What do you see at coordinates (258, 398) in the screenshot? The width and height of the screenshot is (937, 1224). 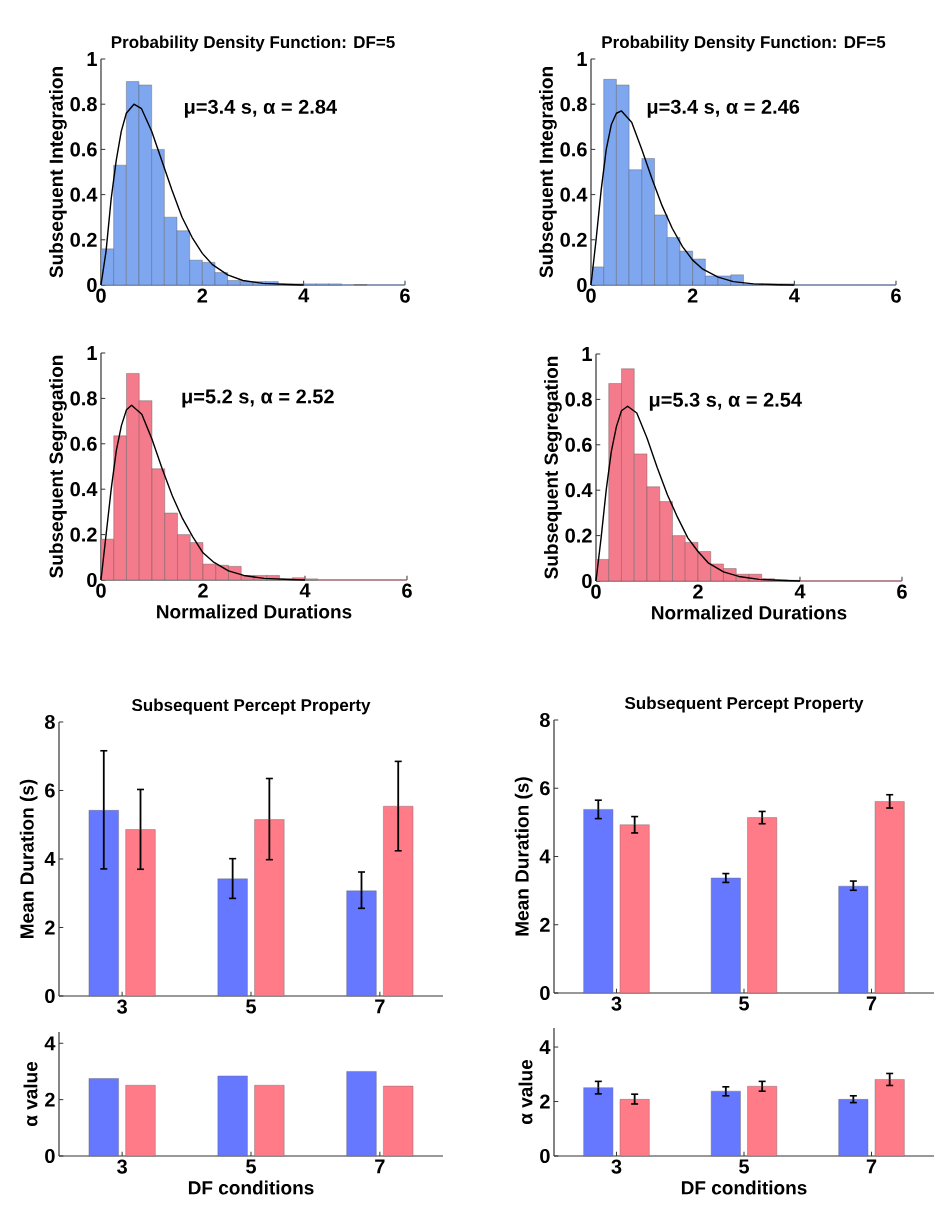 I see `annotation: μ=5.2 s, α = 2.52` at bounding box center [258, 398].